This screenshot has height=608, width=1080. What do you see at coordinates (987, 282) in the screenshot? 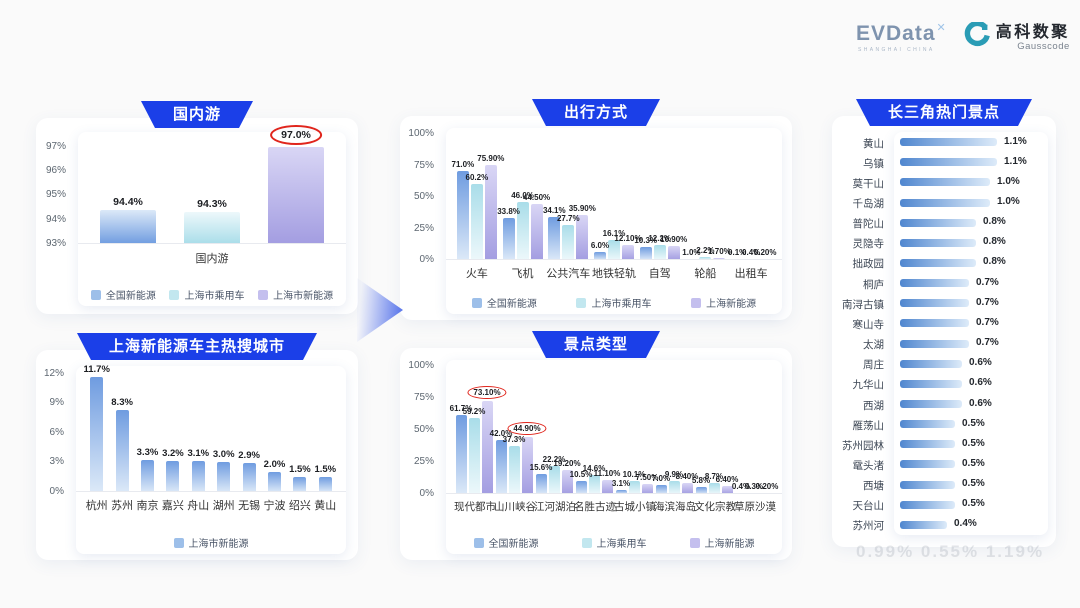
I see `hbar-value-label: 0.7%` at bounding box center [987, 282].